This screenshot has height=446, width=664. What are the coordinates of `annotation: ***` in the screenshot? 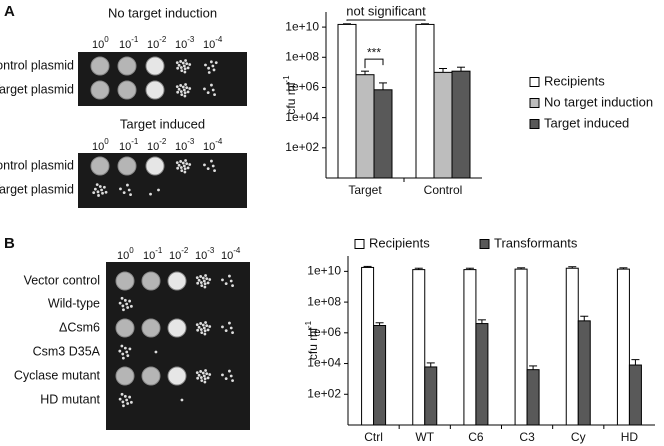 It's located at (374, 52).